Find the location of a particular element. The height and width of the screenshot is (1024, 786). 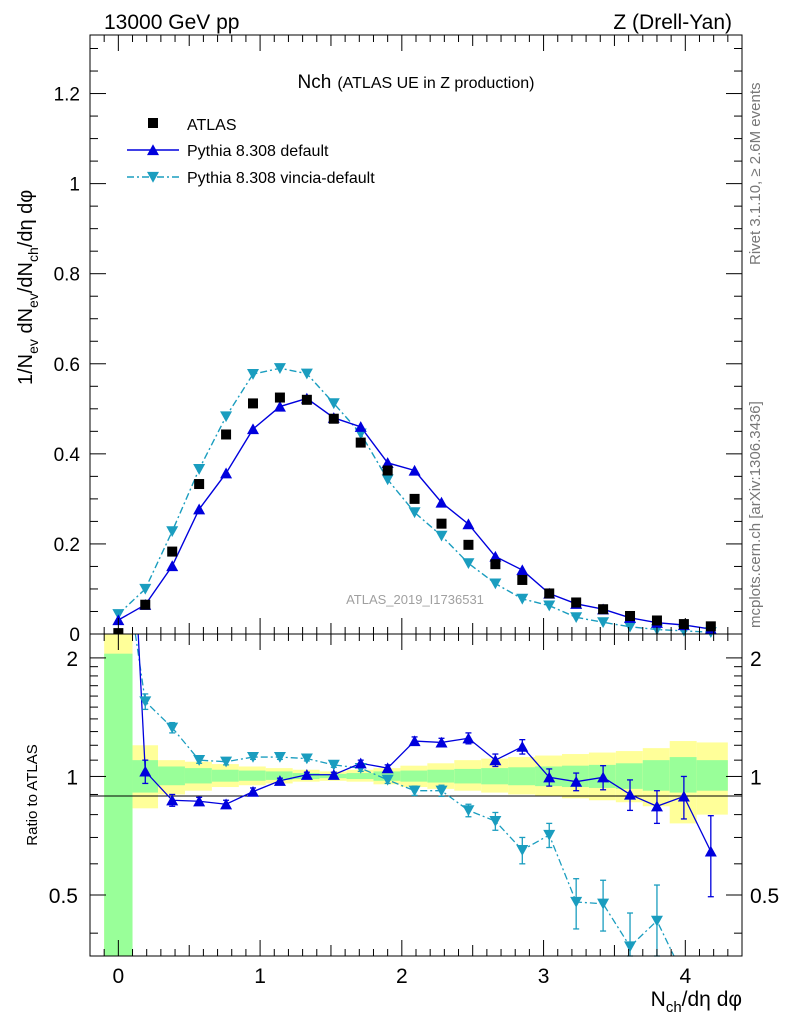

ratio-y-tick-label-right: 0.5 is located at coordinates (764, 896).